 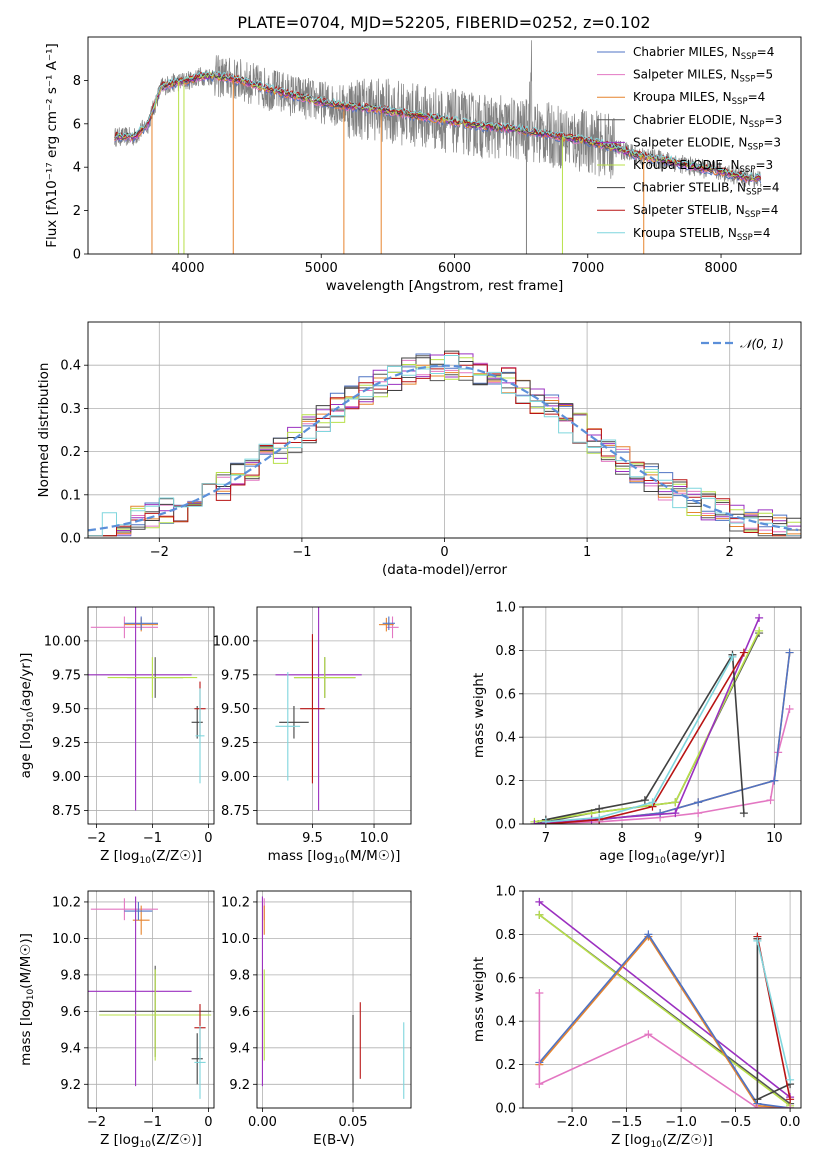 What do you see at coordinates (445, 570) in the screenshot?
I see `x-axis-label: (data-model)/error` at bounding box center [445, 570].